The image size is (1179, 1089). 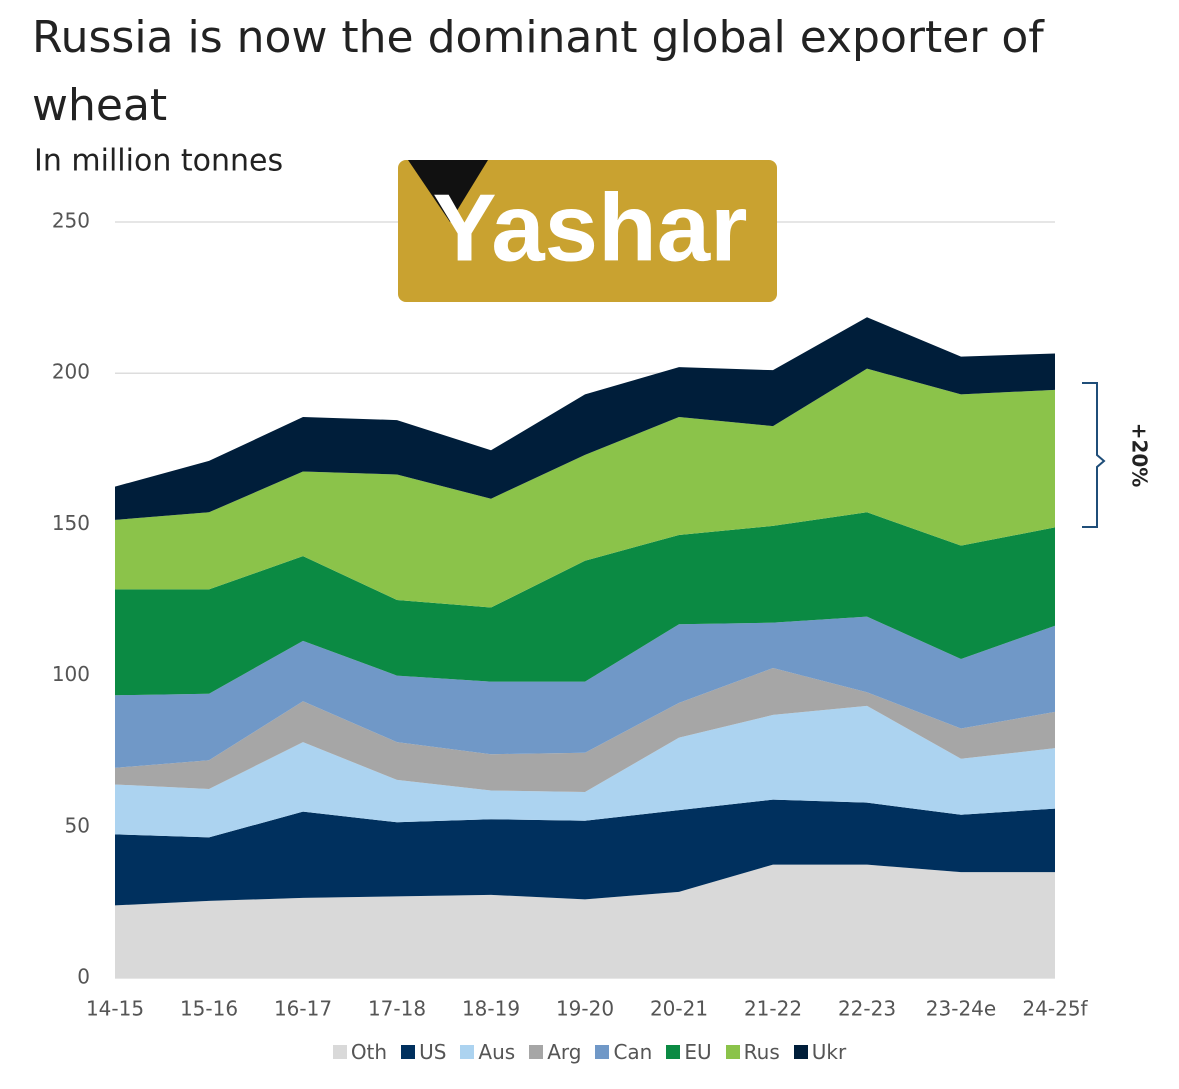 What do you see at coordinates (71, 372) in the screenshot?
I see `y-tick-label: 200` at bounding box center [71, 372].